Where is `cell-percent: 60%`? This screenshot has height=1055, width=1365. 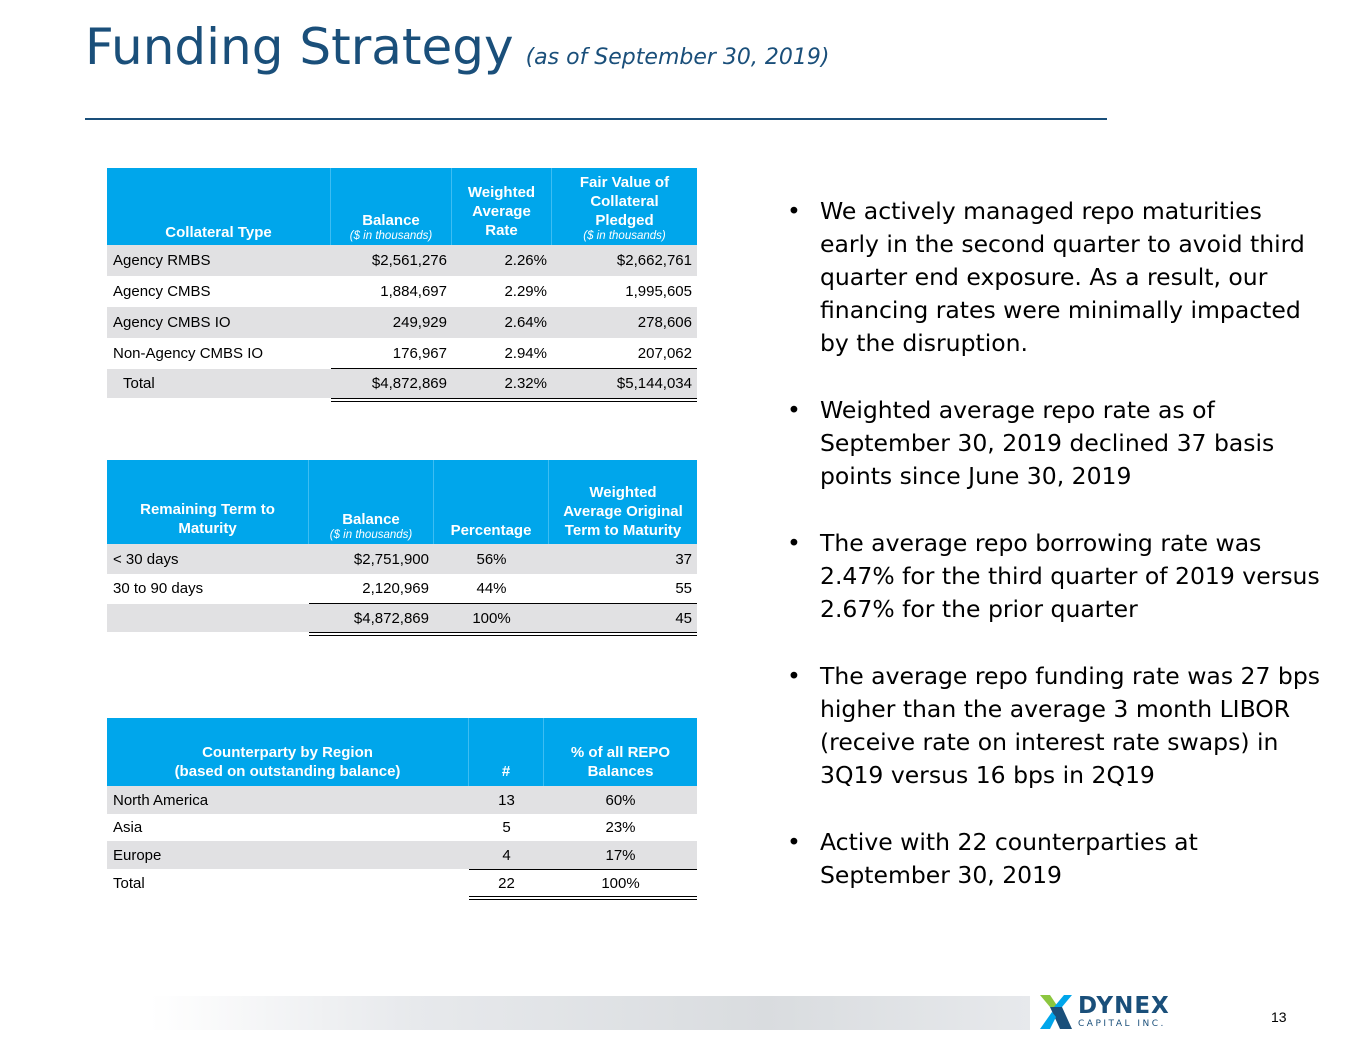
cell-percent: 60% is located at coordinates (620, 800).